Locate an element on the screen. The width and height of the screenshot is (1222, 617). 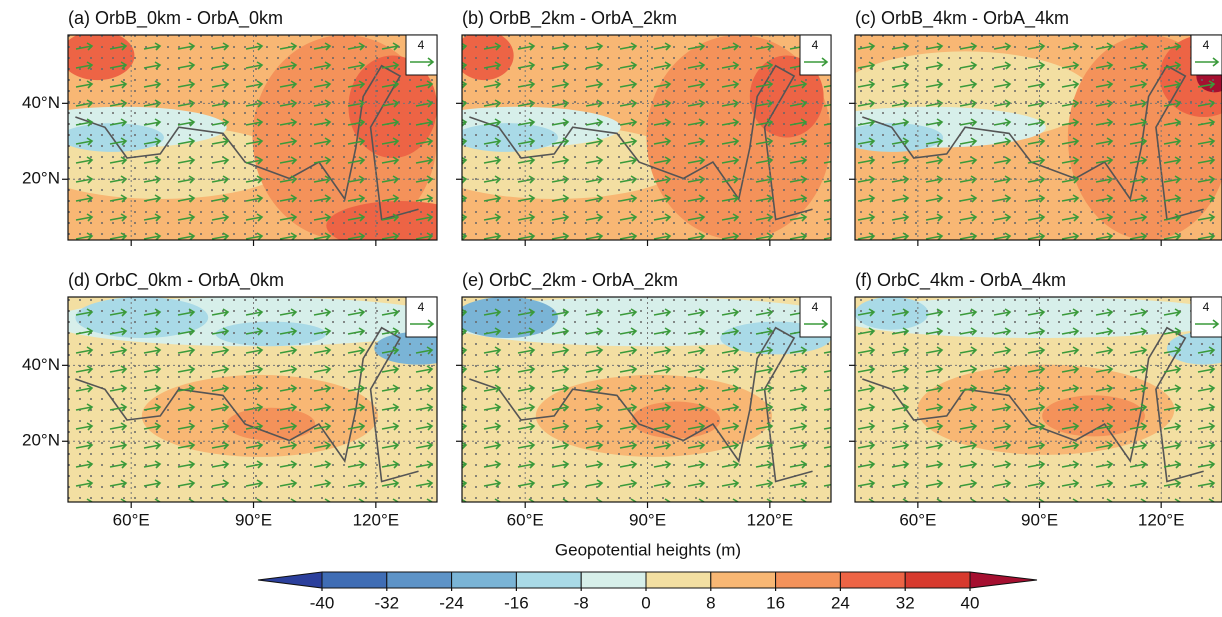
colorbar-label: 0 is located at coordinates (645, 602).